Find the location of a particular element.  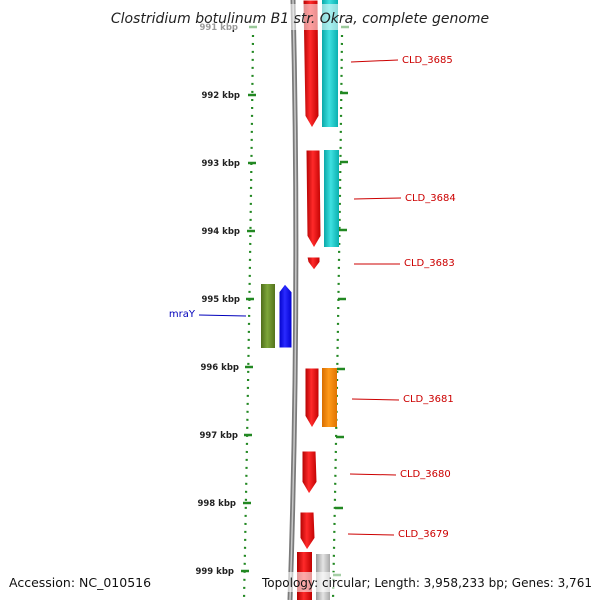

gene-label-cld-3681: CLD_3681 is located at coordinates (428, 399).